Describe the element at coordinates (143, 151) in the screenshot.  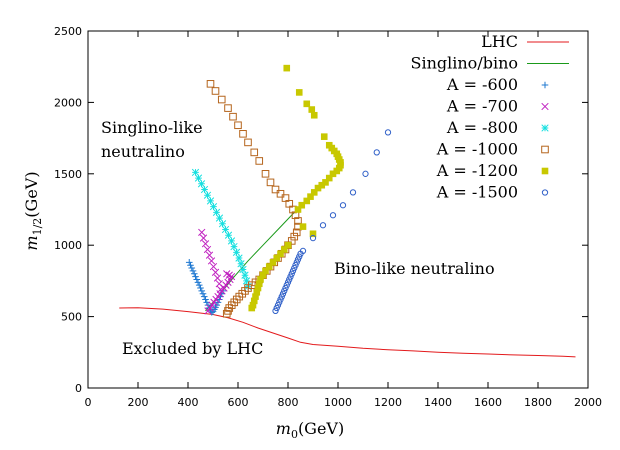
I see `annotation-singlino-line2: neutralino` at that location.